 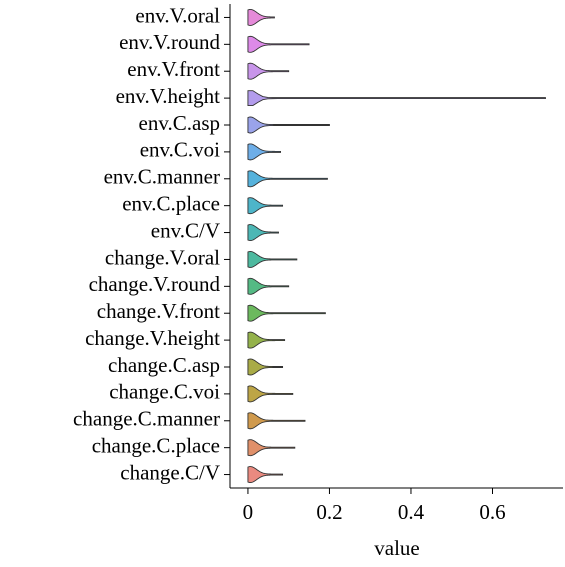 I want to click on y-tick-label: change.V.height, so click(x=152, y=338).